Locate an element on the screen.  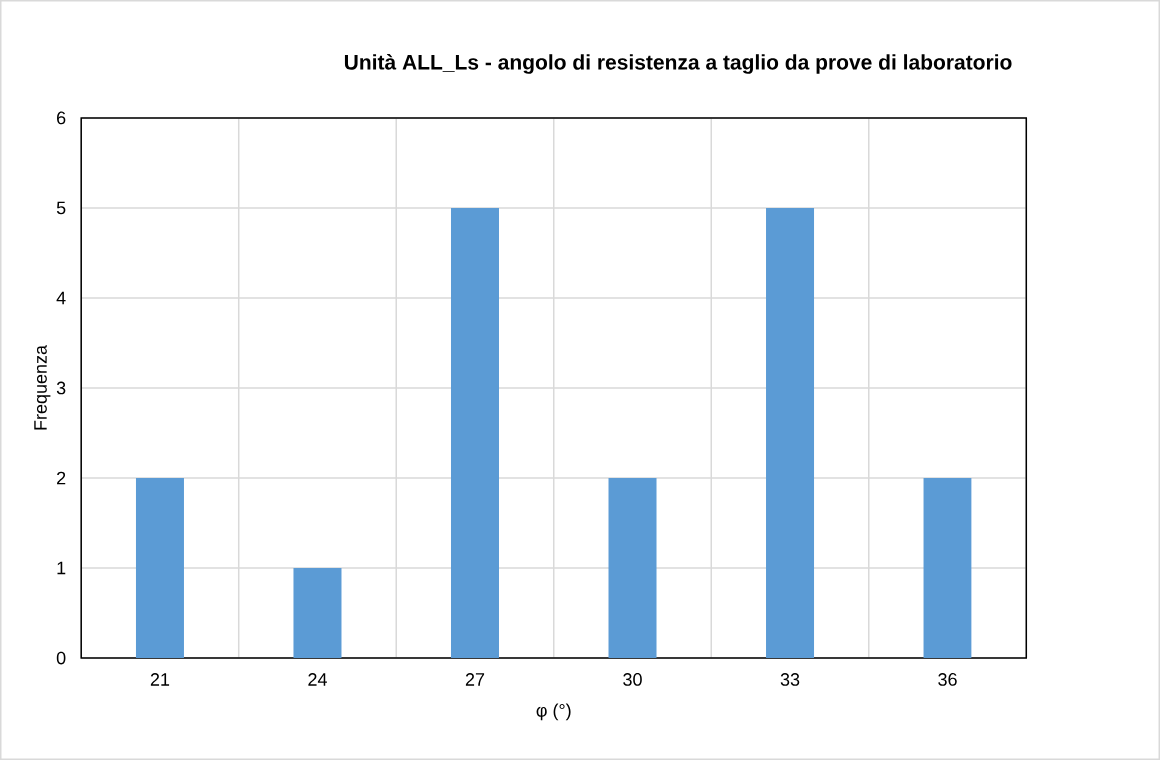
x-tick-label: 30 is located at coordinates (632, 679).